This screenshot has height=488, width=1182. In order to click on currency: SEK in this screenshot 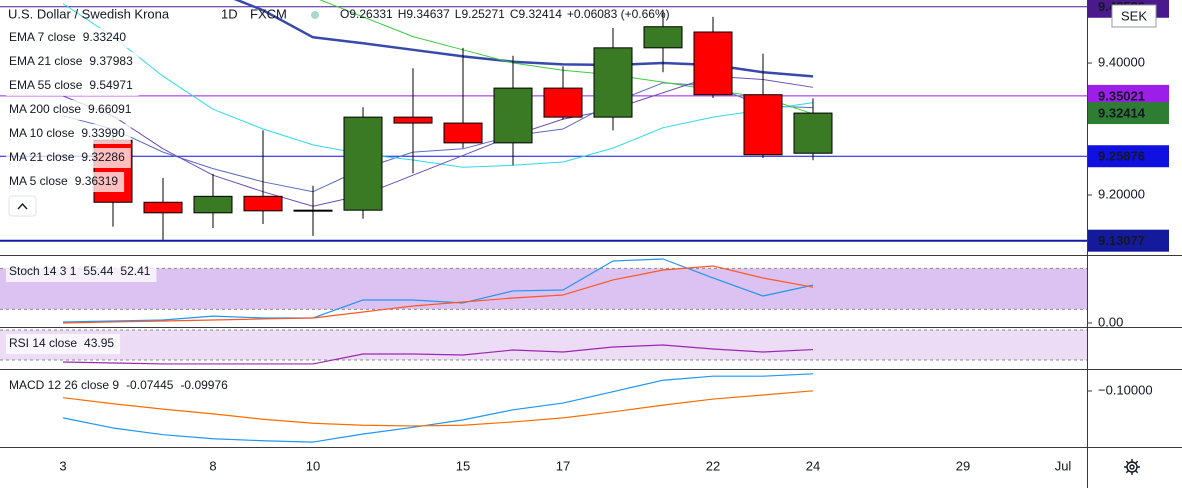, I will do `click(1134, 15)`.